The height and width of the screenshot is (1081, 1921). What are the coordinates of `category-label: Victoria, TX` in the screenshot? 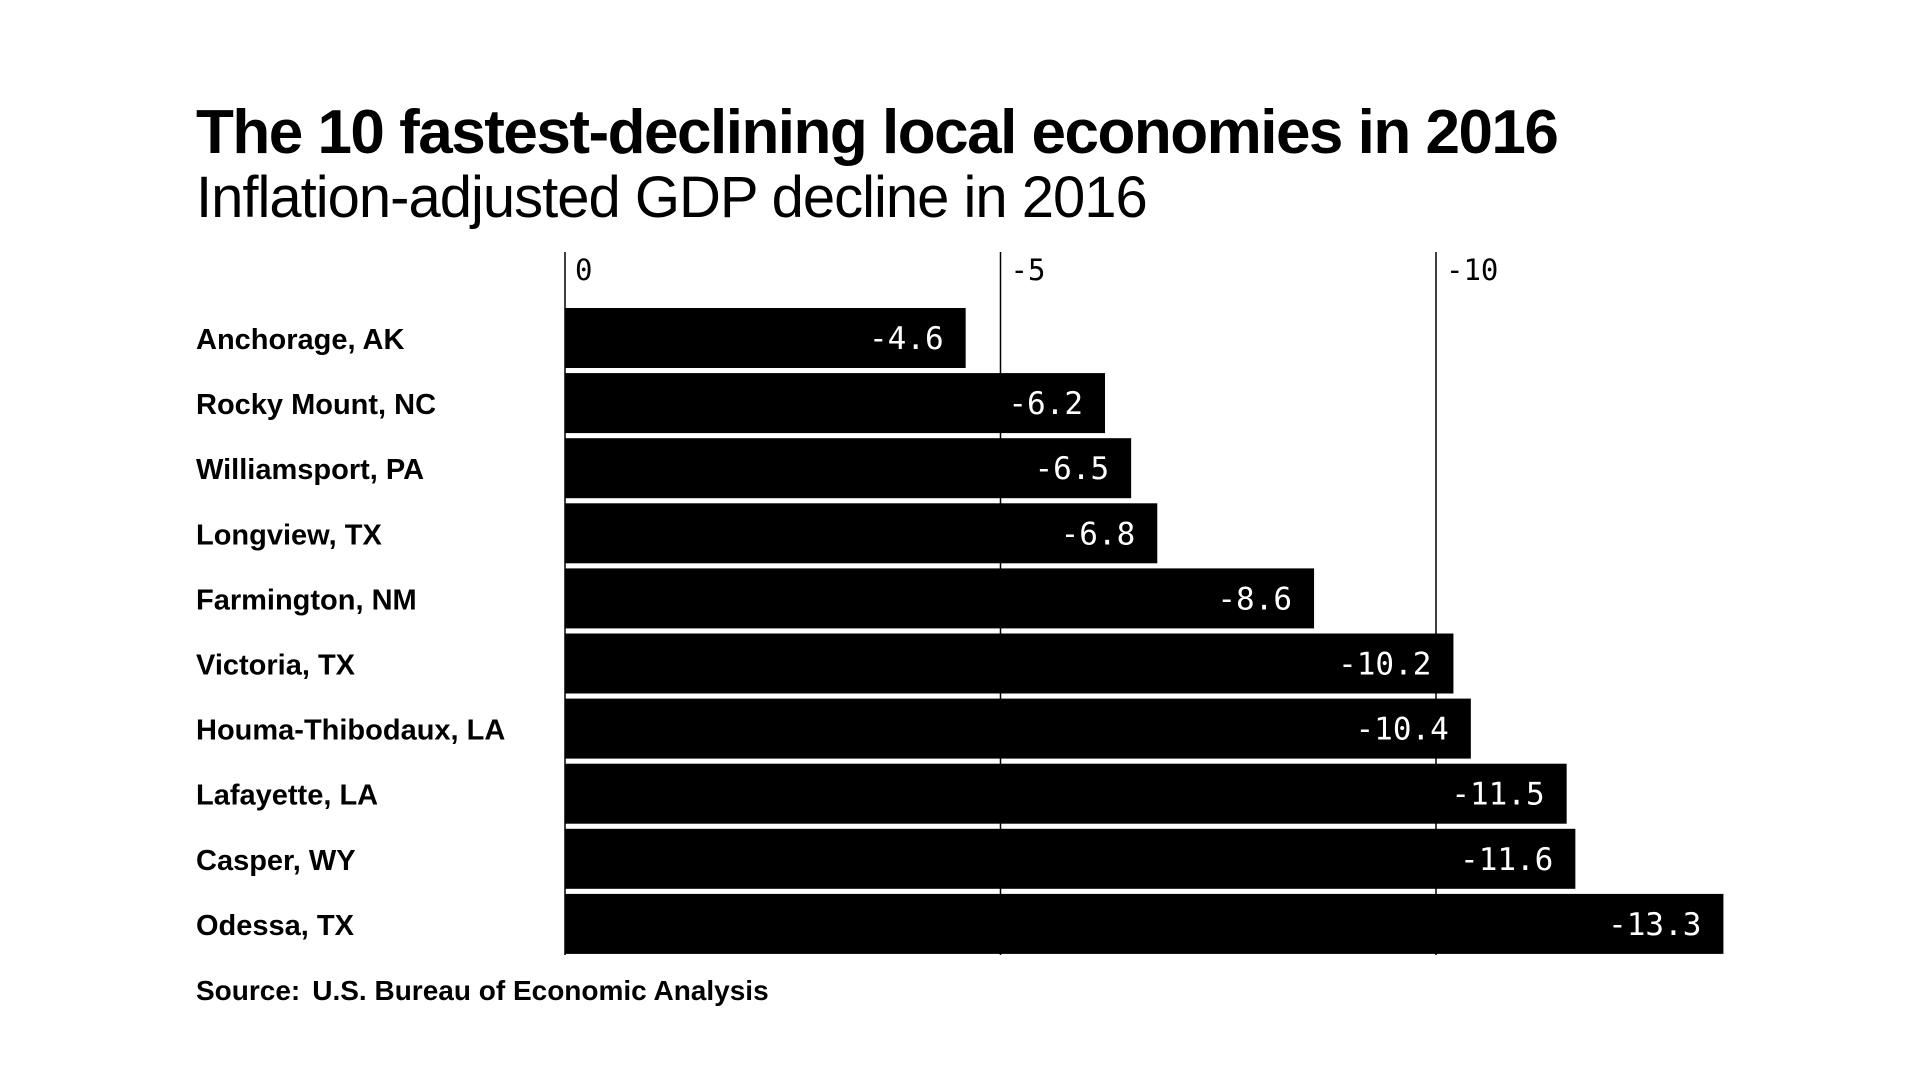 It's located at (276, 666).